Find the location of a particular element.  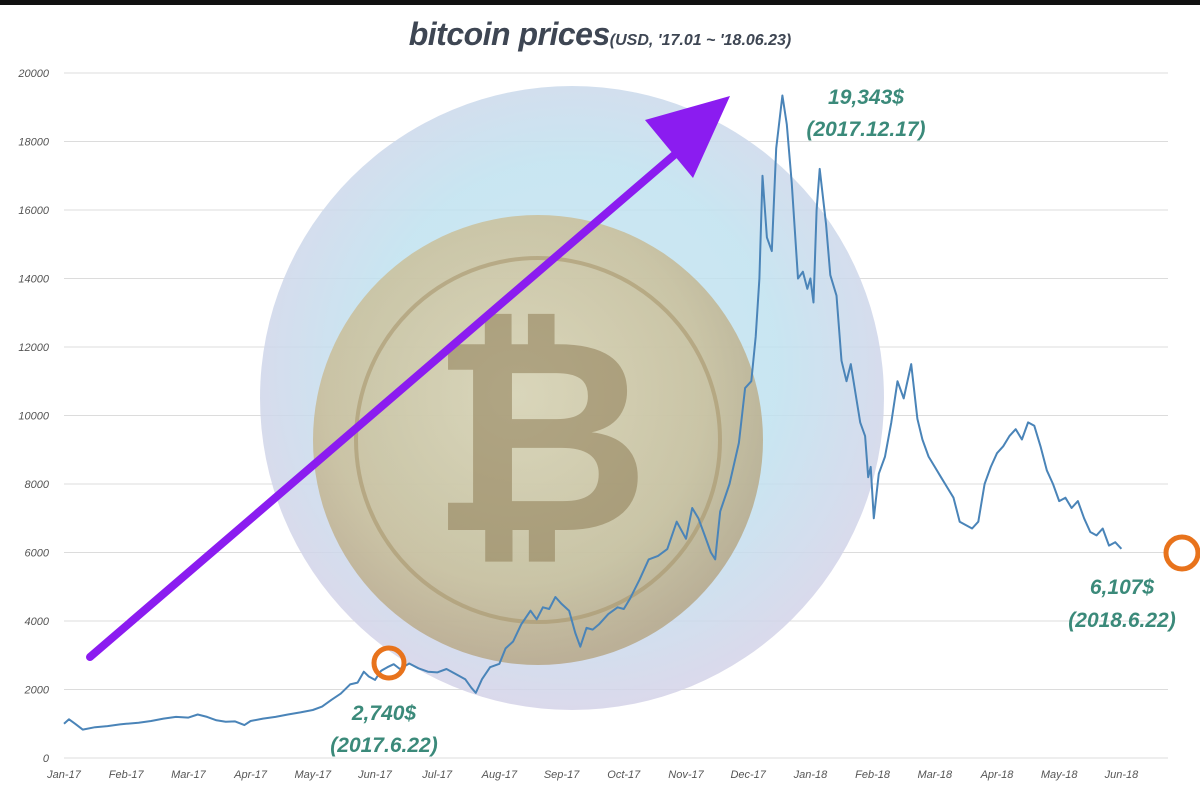

x-tick-label: Feb-17 is located at coordinates (127, 775).